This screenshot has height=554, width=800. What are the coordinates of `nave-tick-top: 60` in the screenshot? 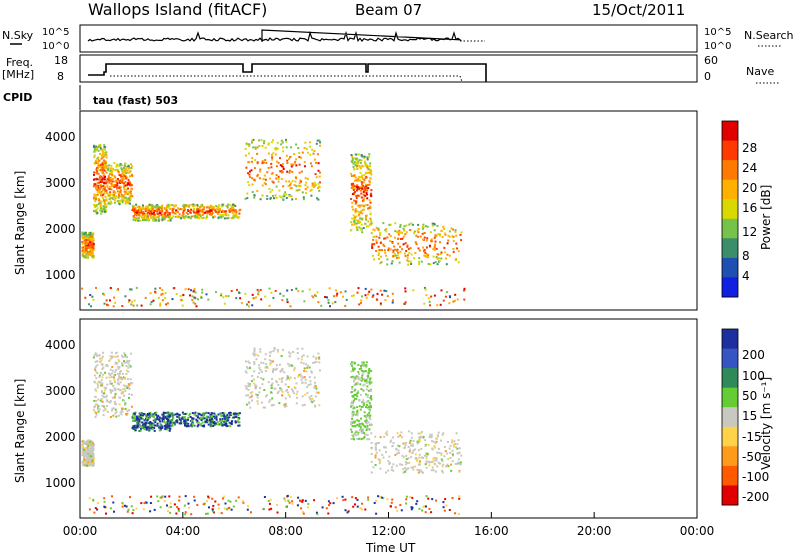 It's located at (711, 60).